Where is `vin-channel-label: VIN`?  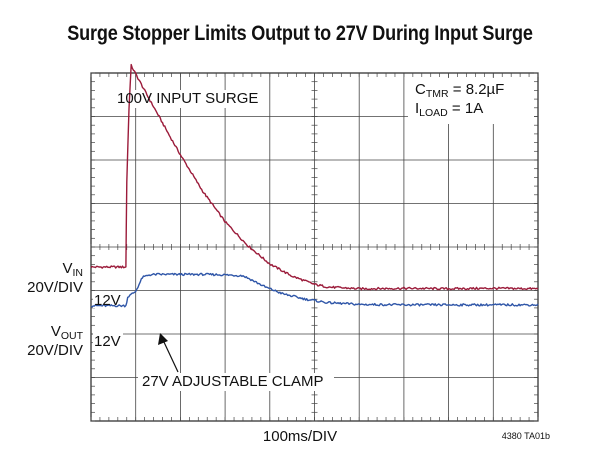
vin-channel-label: VIN is located at coordinates (72, 269).